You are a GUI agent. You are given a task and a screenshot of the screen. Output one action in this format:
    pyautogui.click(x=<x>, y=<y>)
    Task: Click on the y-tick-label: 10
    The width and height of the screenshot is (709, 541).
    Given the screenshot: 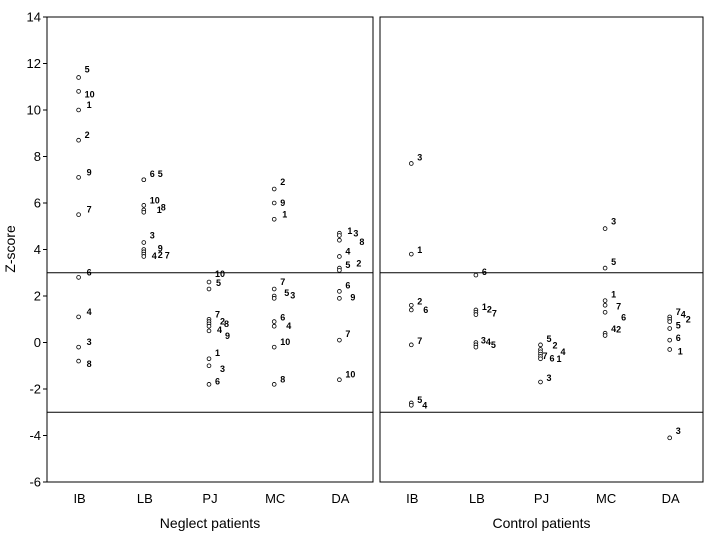 What is the action you would take?
    pyautogui.click(x=34, y=110)
    